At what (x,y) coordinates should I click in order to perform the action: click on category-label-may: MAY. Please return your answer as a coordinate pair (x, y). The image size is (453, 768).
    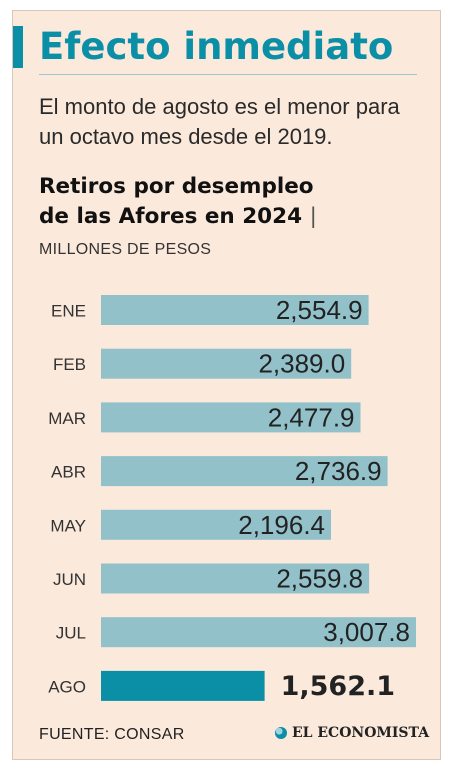
    Looking at the image, I should click on (68, 525).